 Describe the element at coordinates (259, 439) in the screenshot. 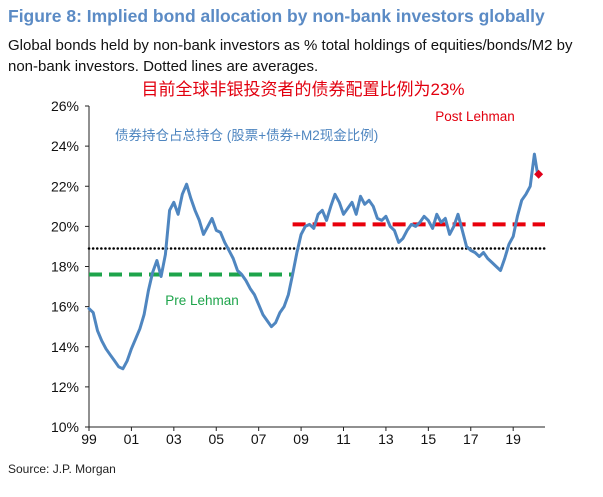

I see `x-tick-label: 07` at that location.